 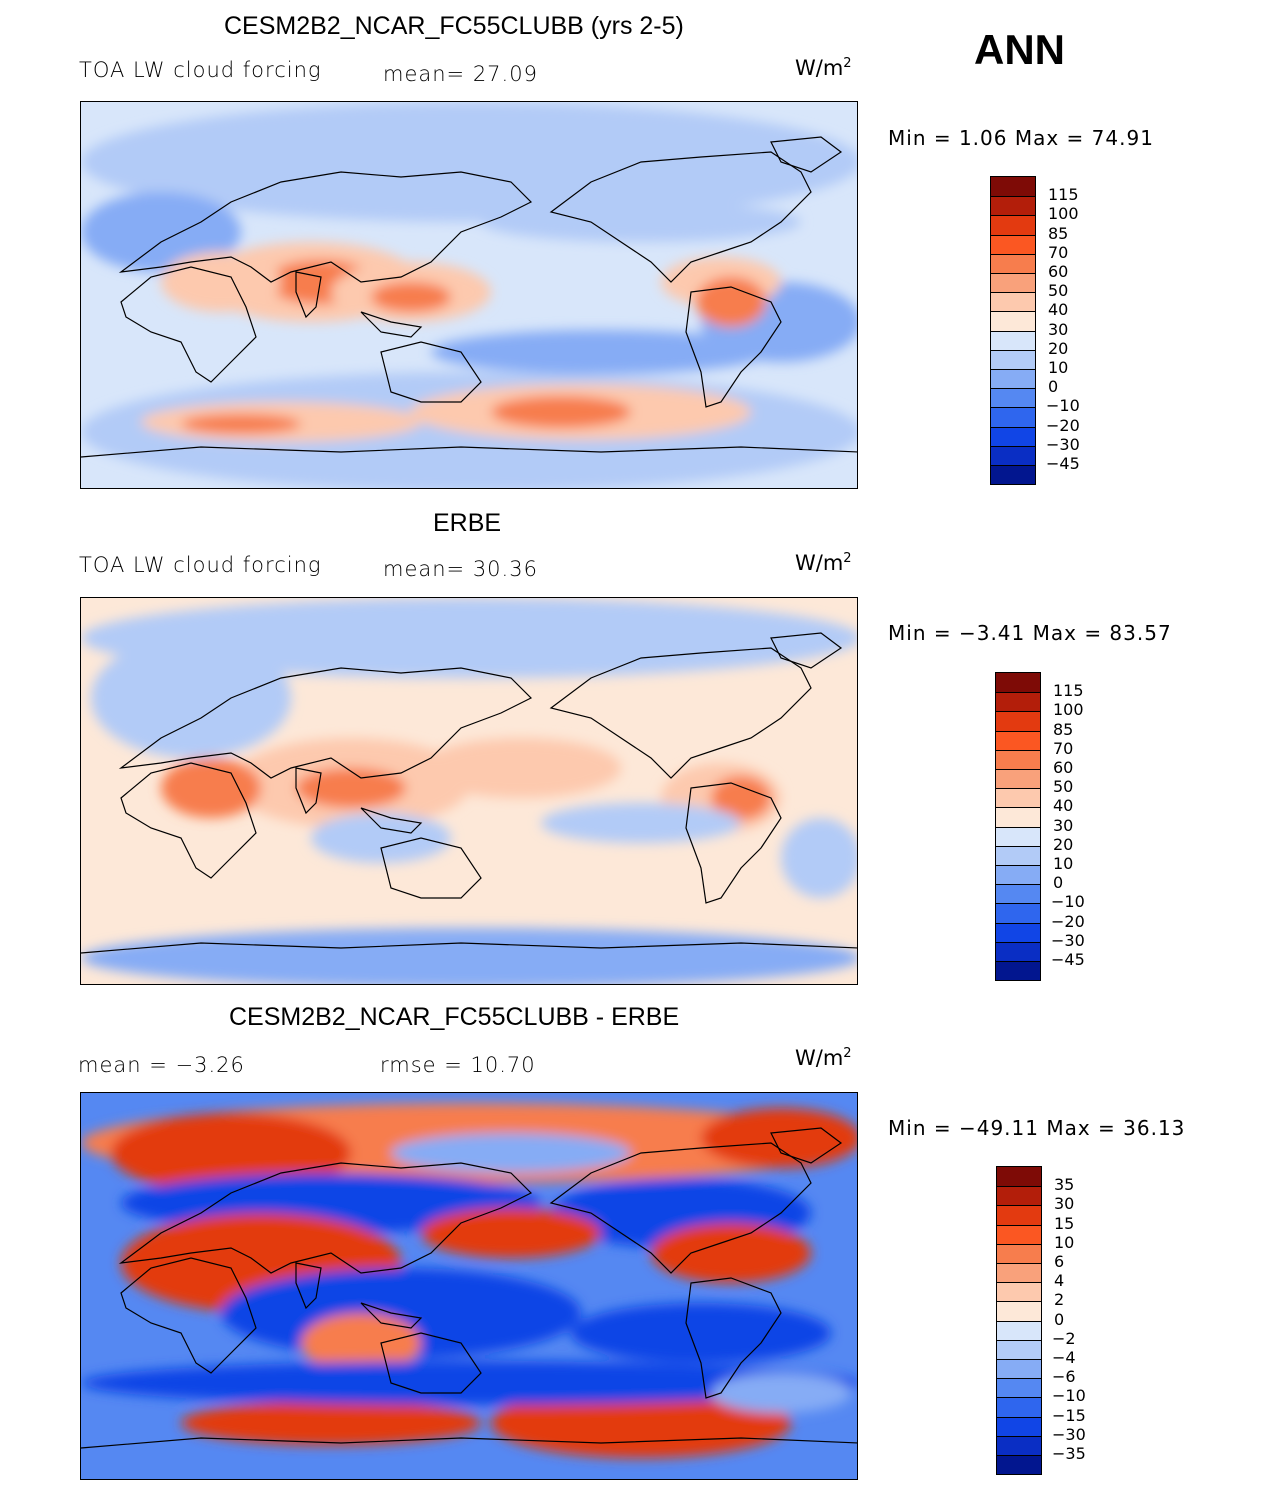 What do you see at coordinates (454, 26) in the screenshot?
I see `panel1-title: CESM2B2_NCAR_FC55CLUBB (yrs 2-5)` at bounding box center [454, 26].